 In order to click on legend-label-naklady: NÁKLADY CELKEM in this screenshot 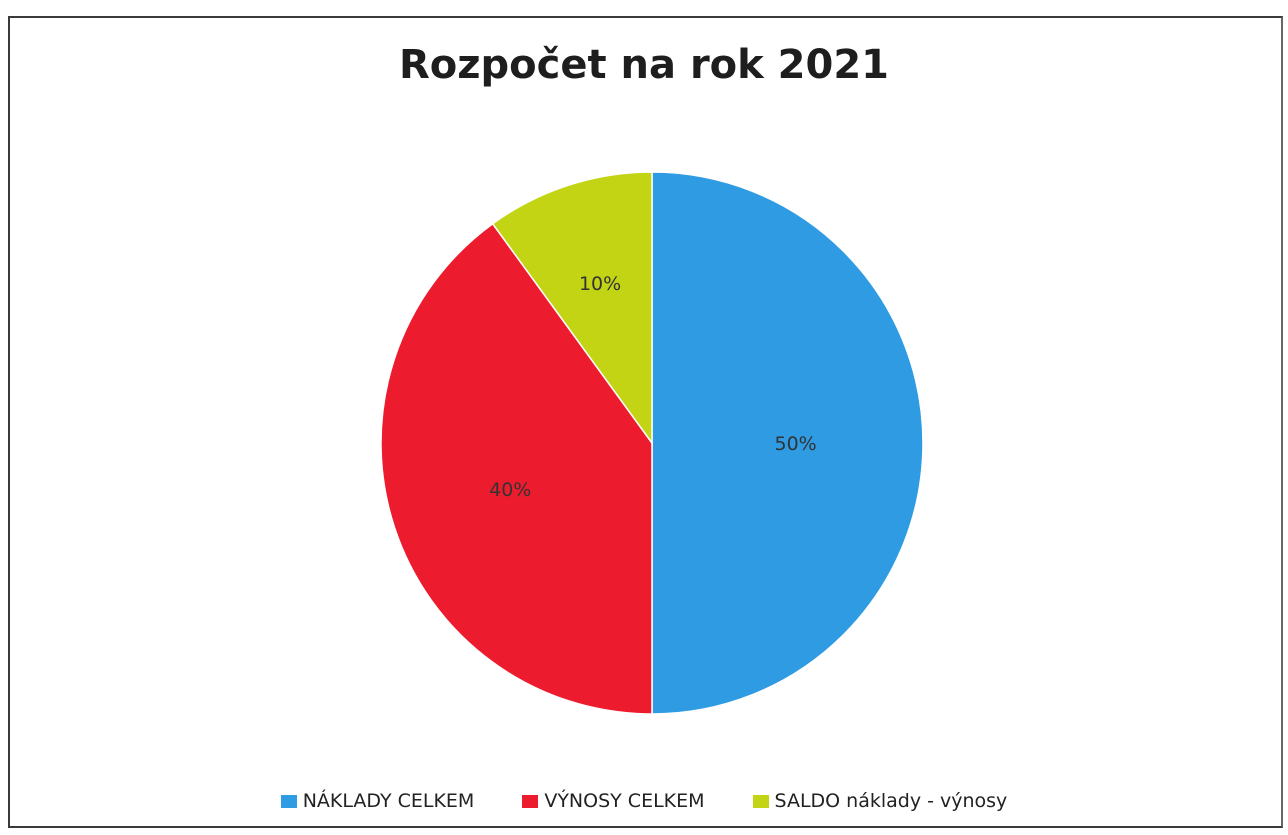, I will do `click(388, 801)`.